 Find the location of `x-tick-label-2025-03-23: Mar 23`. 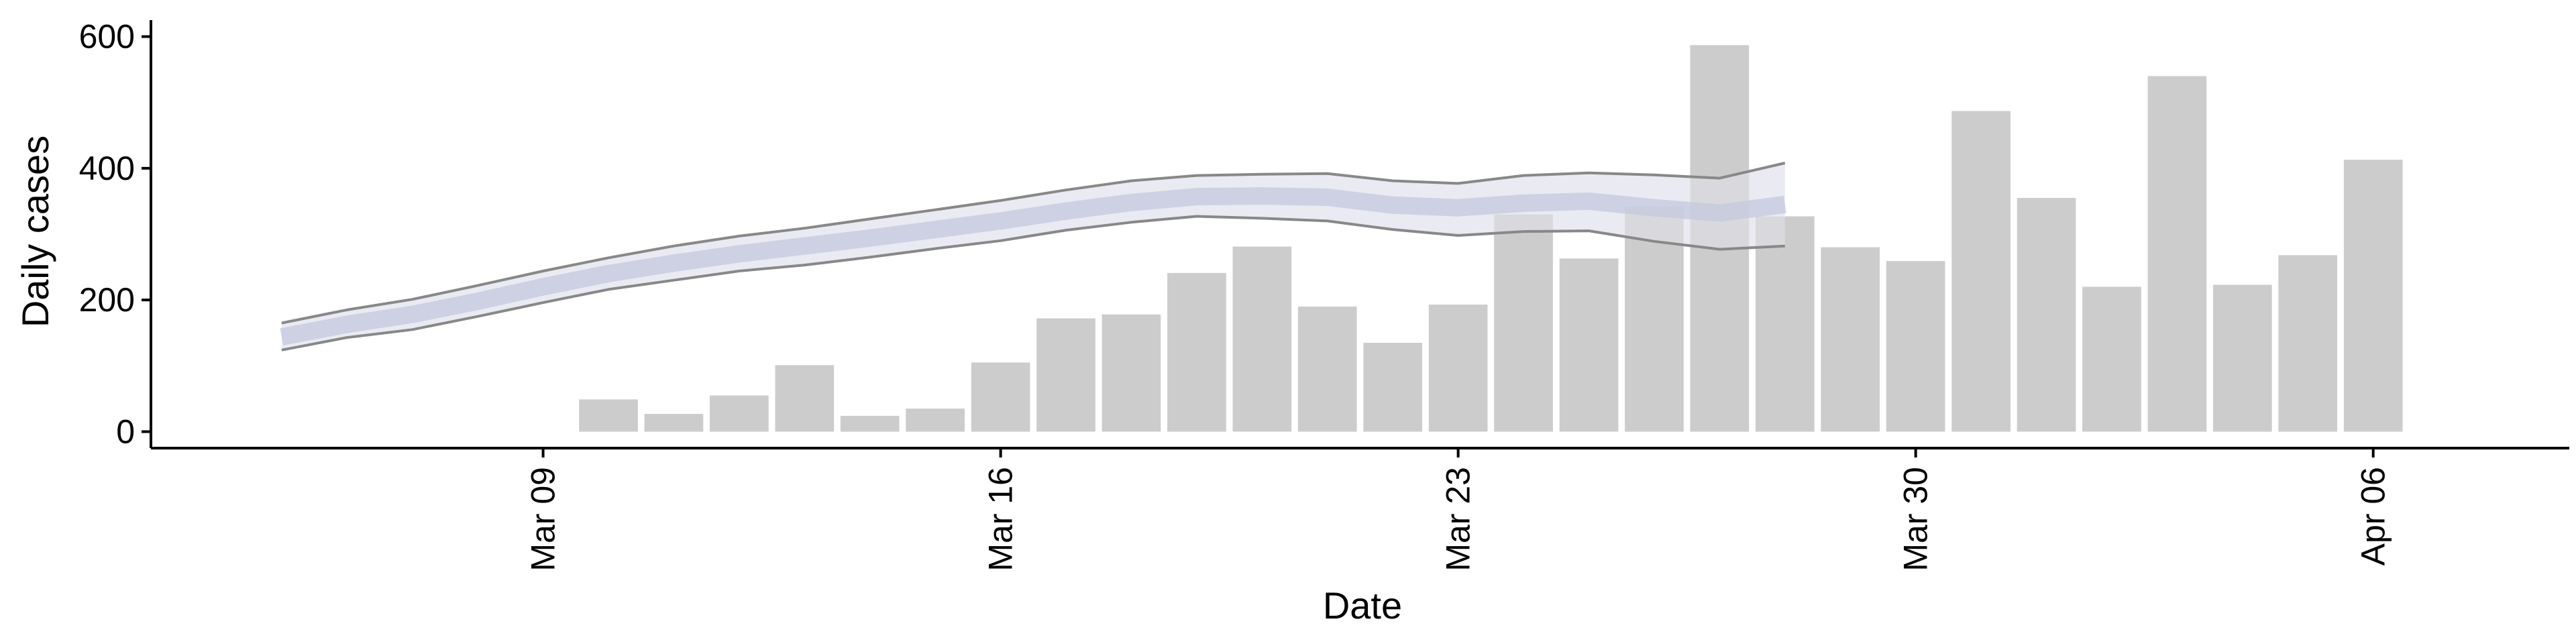

x-tick-label-2025-03-23: Mar 23 is located at coordinates (1458, 519).